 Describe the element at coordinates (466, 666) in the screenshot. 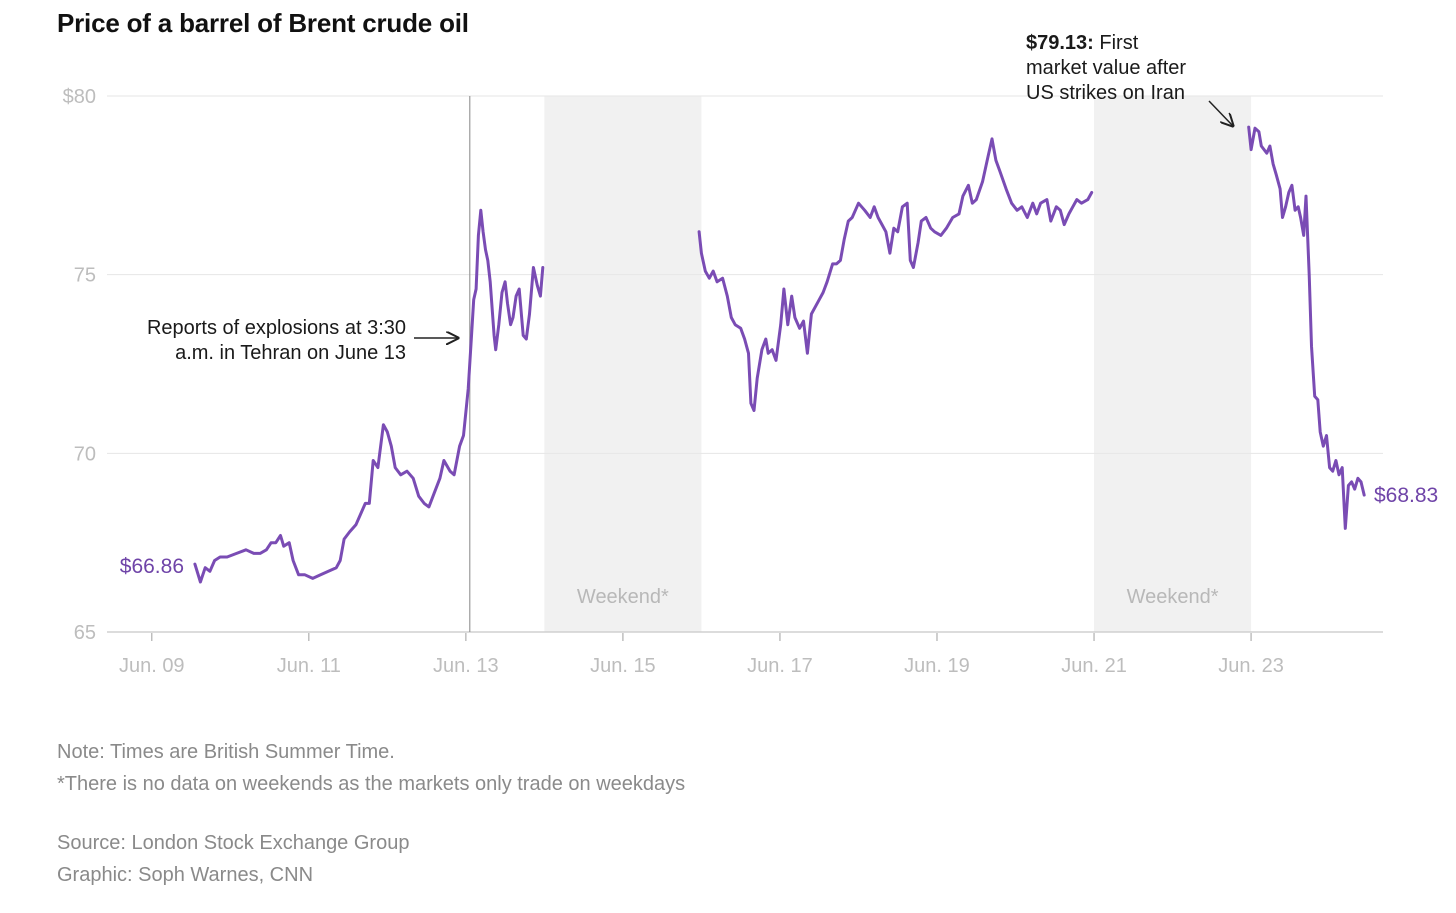

I see `x-tick-label: Jun. 13` at that location.